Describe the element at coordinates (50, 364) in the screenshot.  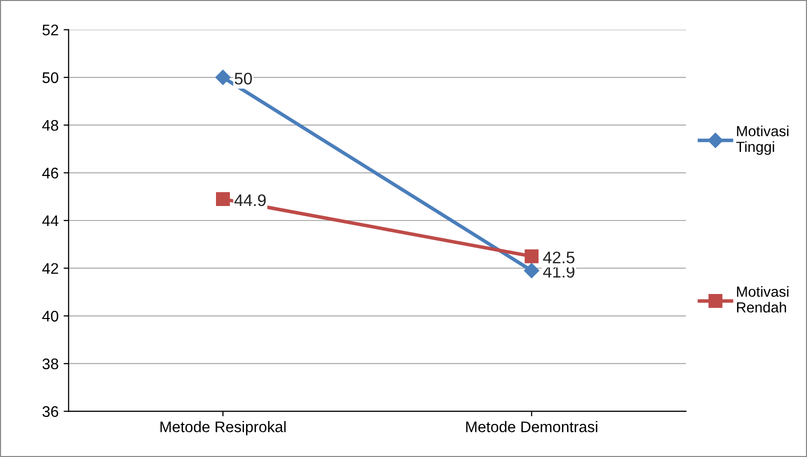
I see `y-tick-label: 38` at that location.